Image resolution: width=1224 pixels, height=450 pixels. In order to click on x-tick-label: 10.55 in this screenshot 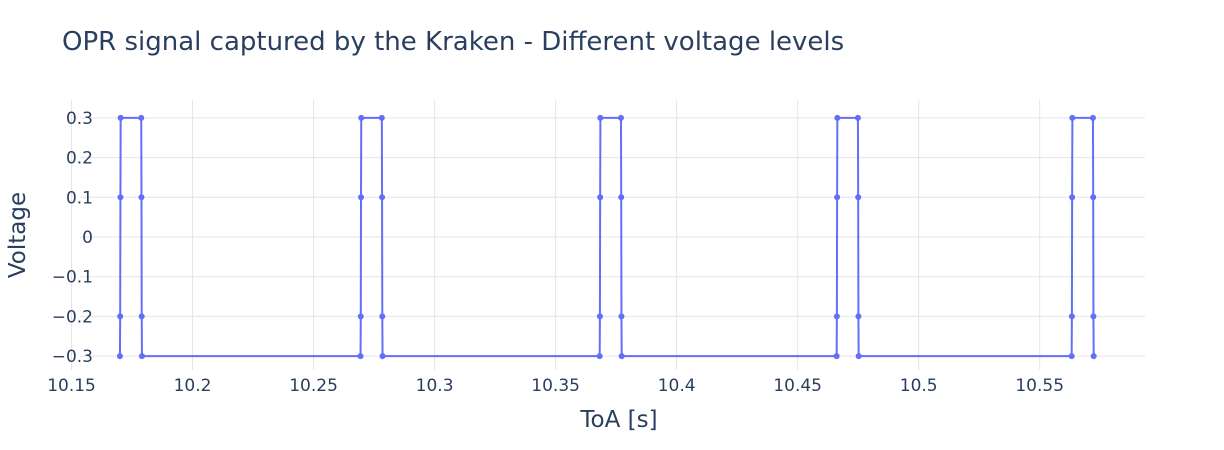, I will do `click(1039, 386)`.